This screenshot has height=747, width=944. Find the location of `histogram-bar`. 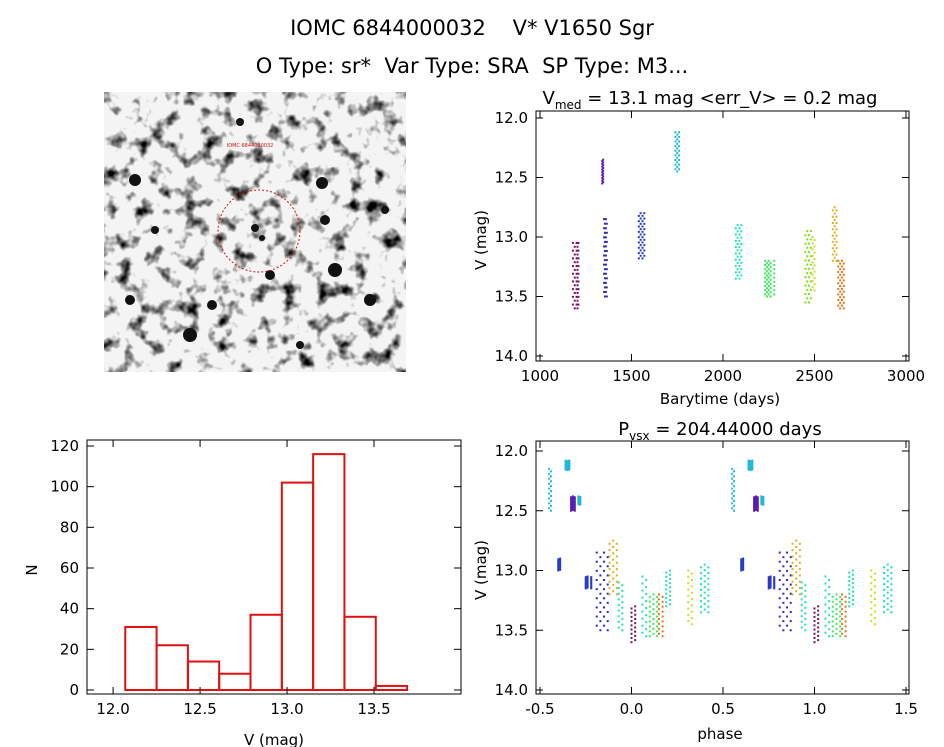

histogram-bar is located at coordinates (172, 667).